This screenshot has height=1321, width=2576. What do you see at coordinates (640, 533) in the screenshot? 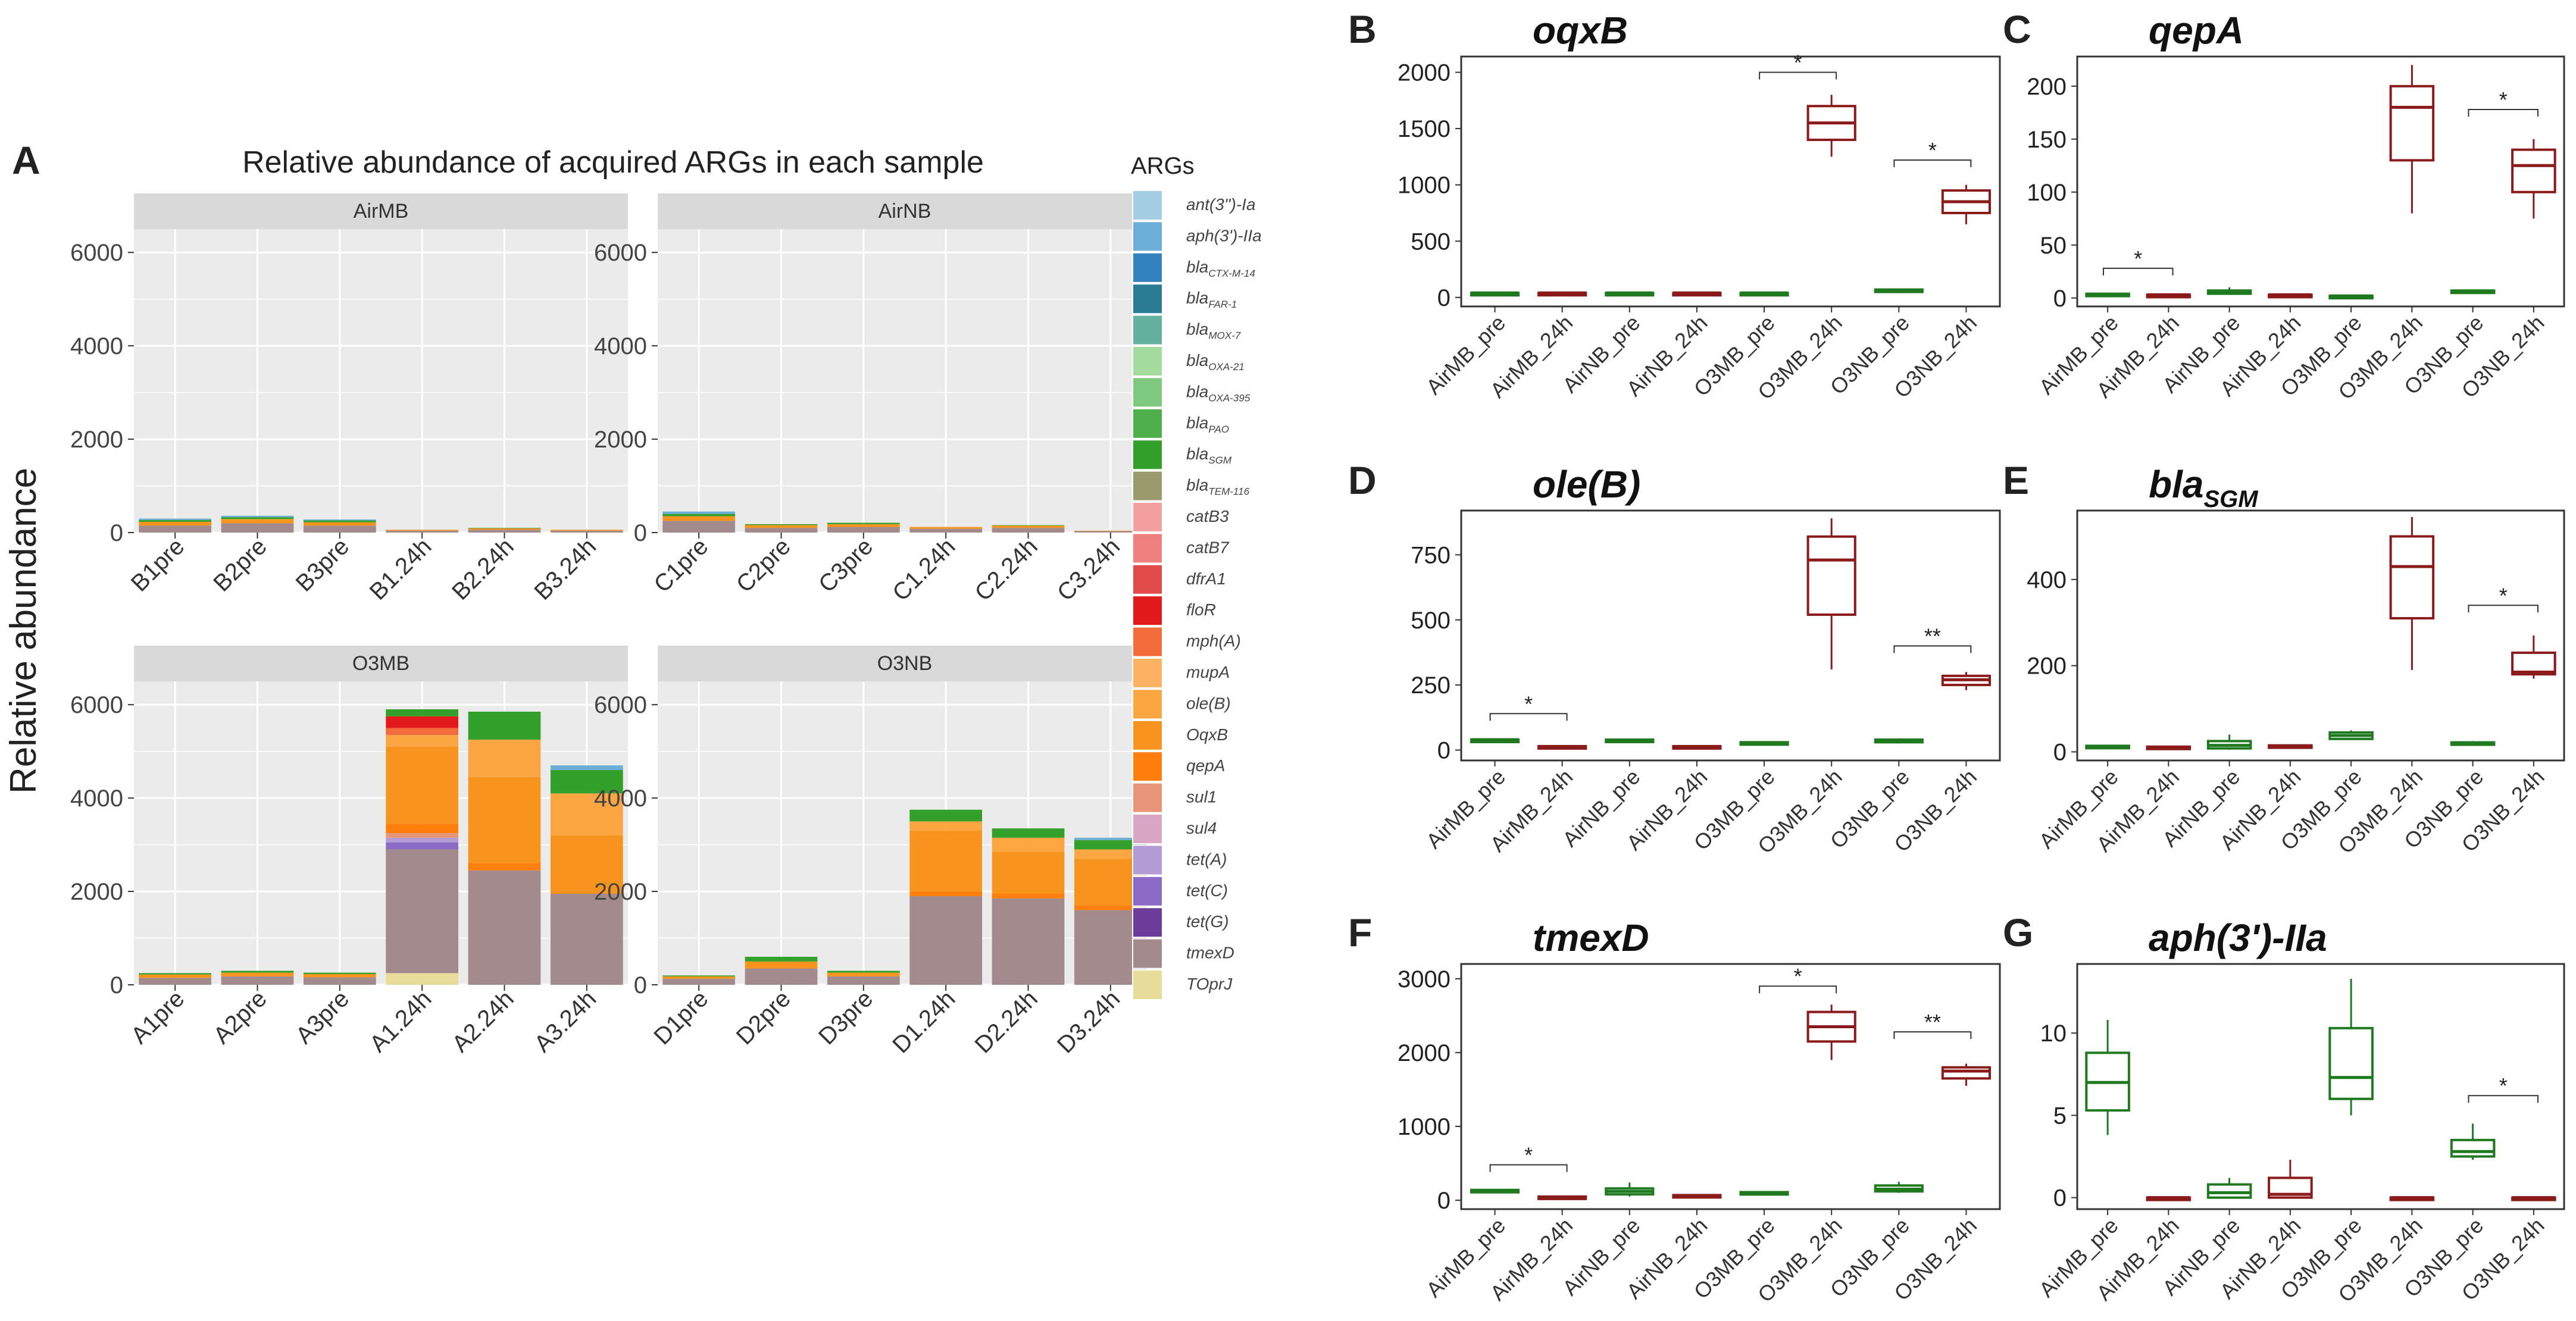
I see `y-tick-label: 0` at bounding box center [640, 533].